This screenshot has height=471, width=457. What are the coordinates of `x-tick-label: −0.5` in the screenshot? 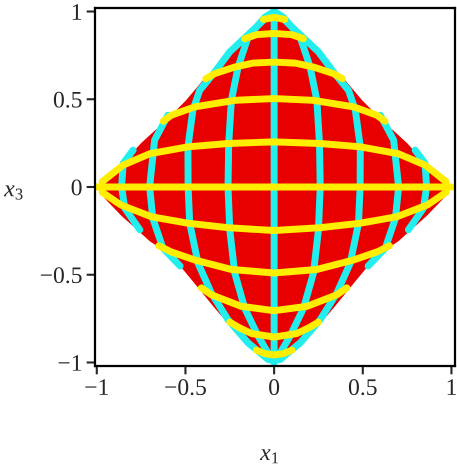 It's located at (185, 387).